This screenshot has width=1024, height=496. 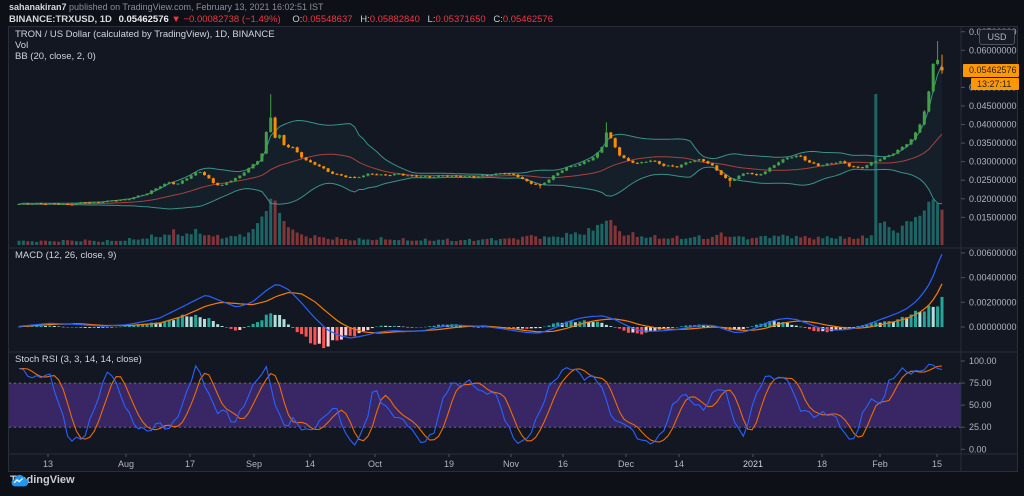 What do you see at coordinates (42, 480) in the screenshot?
I see `tradingview-brand: TradingView` at bounding box center [42, 480].